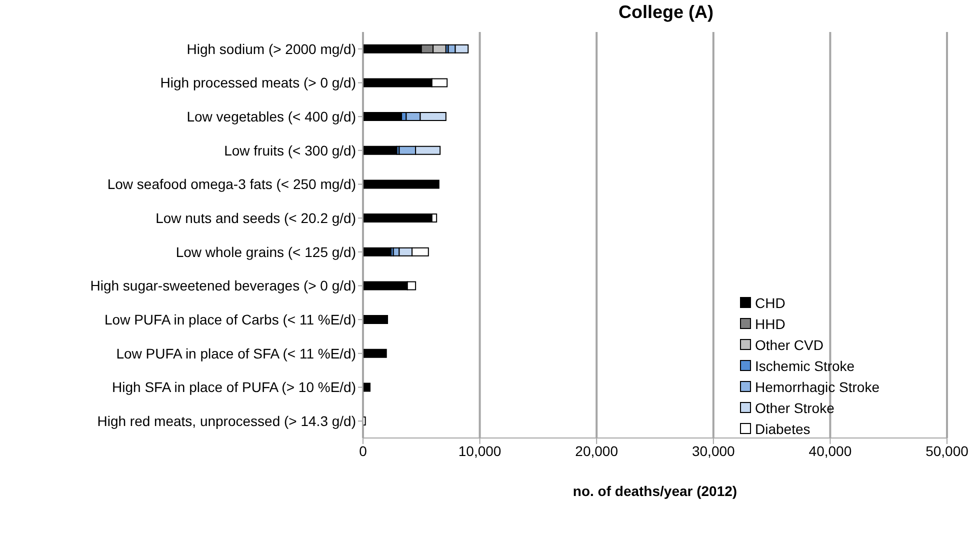 This screenshot has height=542, width=972. I want to click on y-tick-label: High sodium (> 2000 mg/d), so click(271, 48).